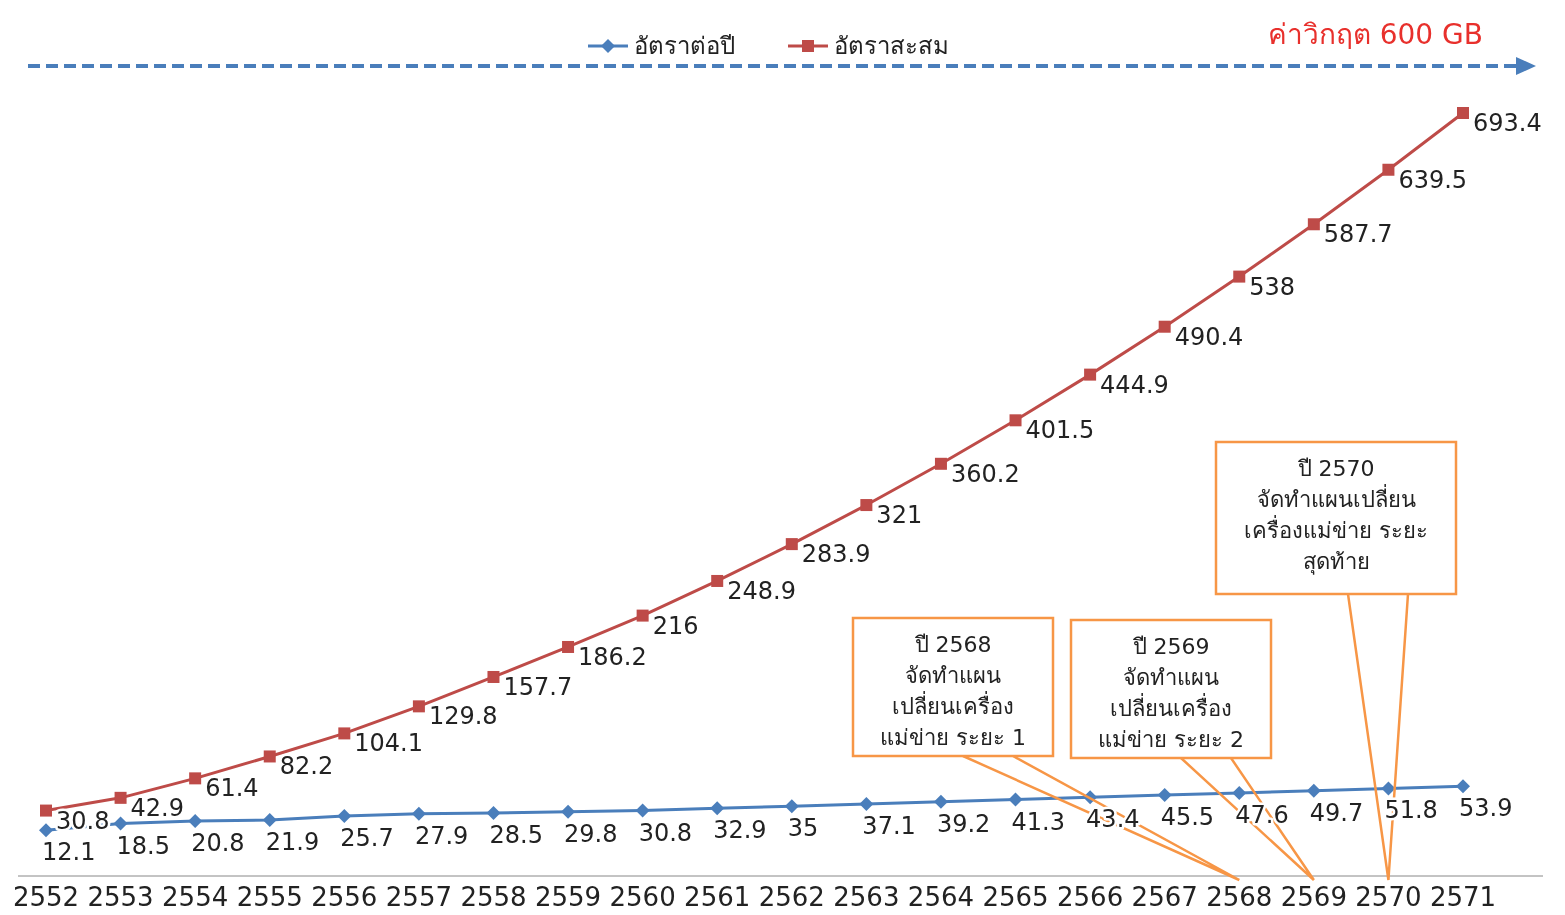 The width and height of the screenshot is (1565, 915). Describe the element at coordinates (1187, 817) in the screenshot. I see `data-label: 45.5` at that location.